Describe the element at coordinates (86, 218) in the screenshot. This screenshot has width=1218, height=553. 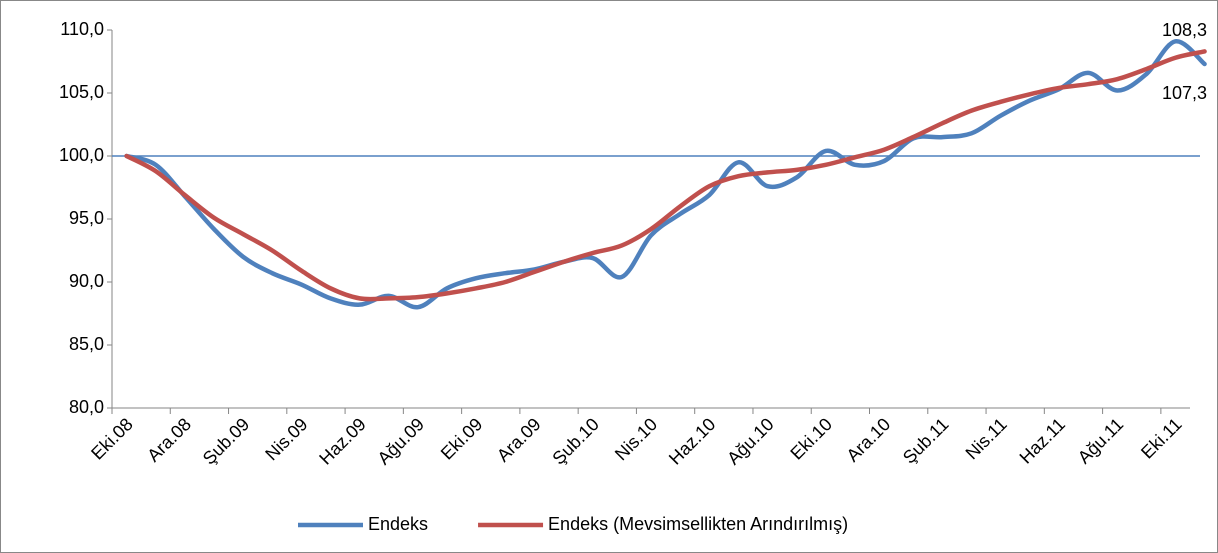
I see `y-tick-label: 95,0` at that location.